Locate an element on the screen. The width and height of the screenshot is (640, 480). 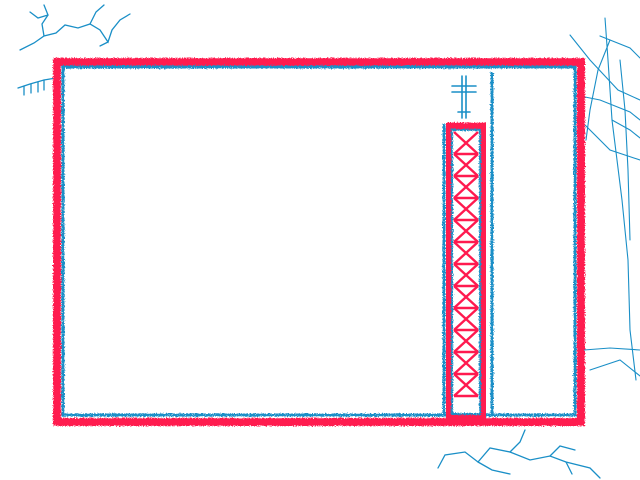
scroll-handle-icon is located at coordinates (464, 97).